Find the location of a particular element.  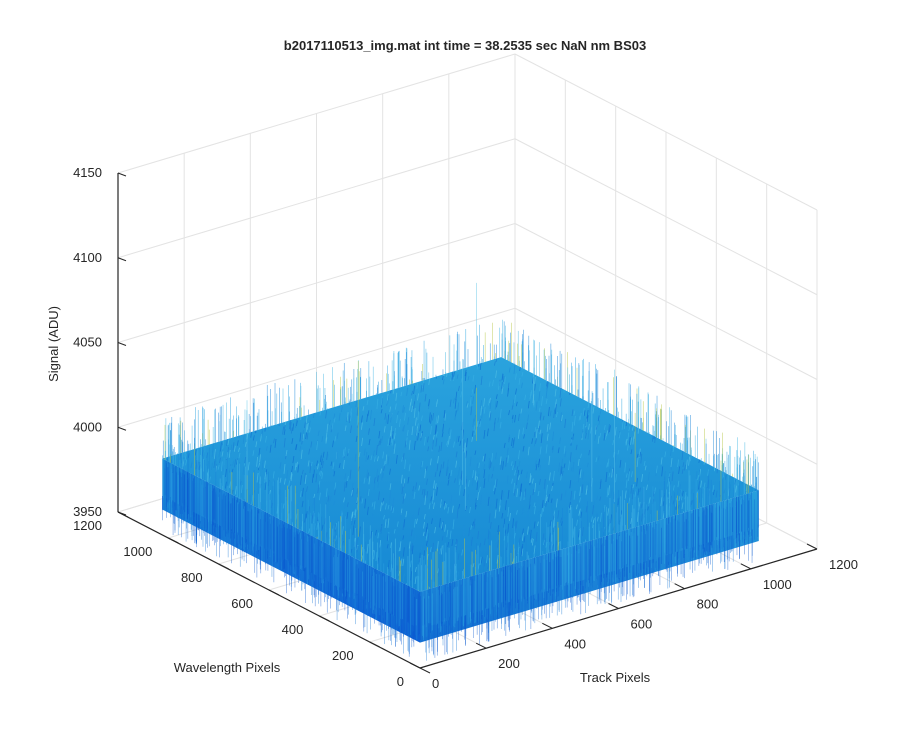

y-tick-label: 1200 is located at coordinates (87, 525).